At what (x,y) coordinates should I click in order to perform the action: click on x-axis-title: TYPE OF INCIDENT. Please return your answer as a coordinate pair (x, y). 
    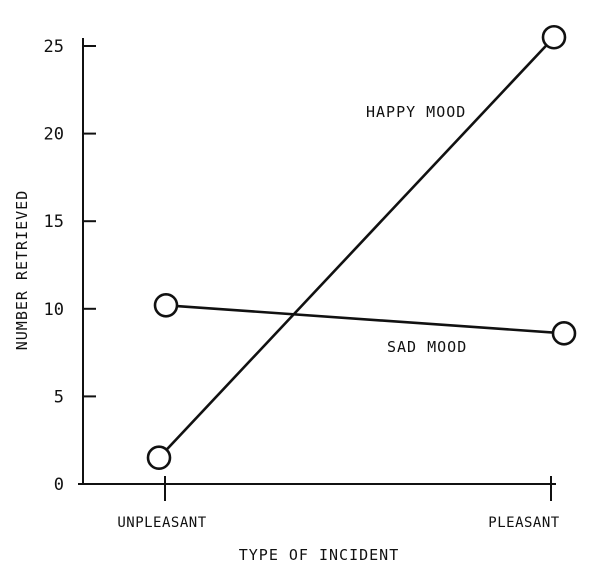
    Looking at the image, I should click on (319, 555).